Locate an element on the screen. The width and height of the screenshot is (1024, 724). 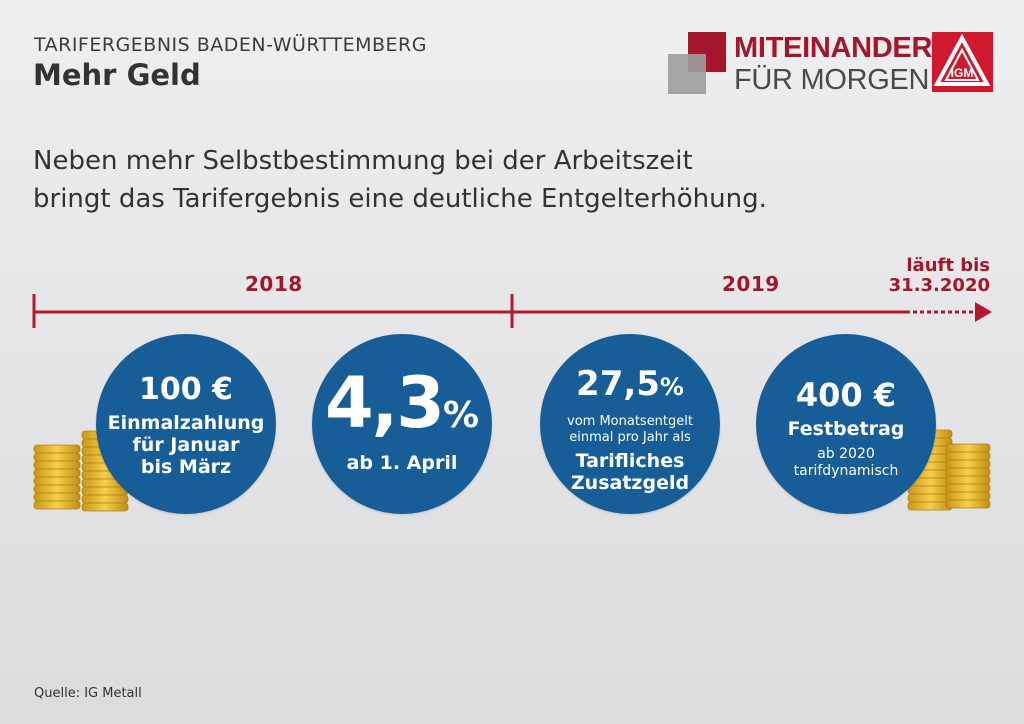
circle-1-value: 100 € is located at coordinates (186, 389).